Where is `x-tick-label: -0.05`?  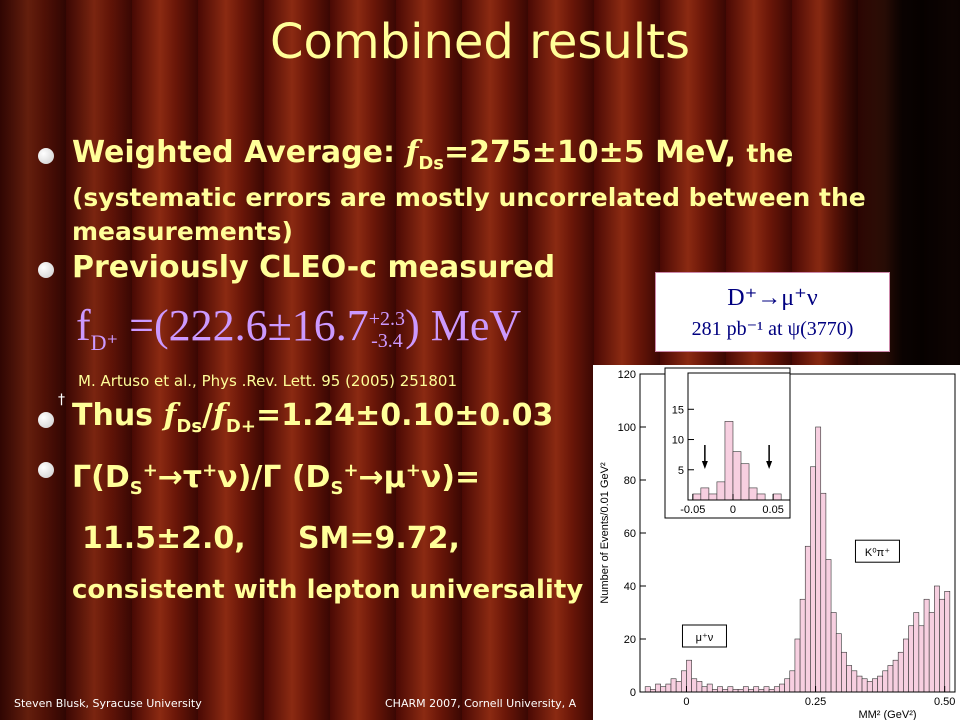
x-tick-label: -0.05 is located at coordinates (692, 510).